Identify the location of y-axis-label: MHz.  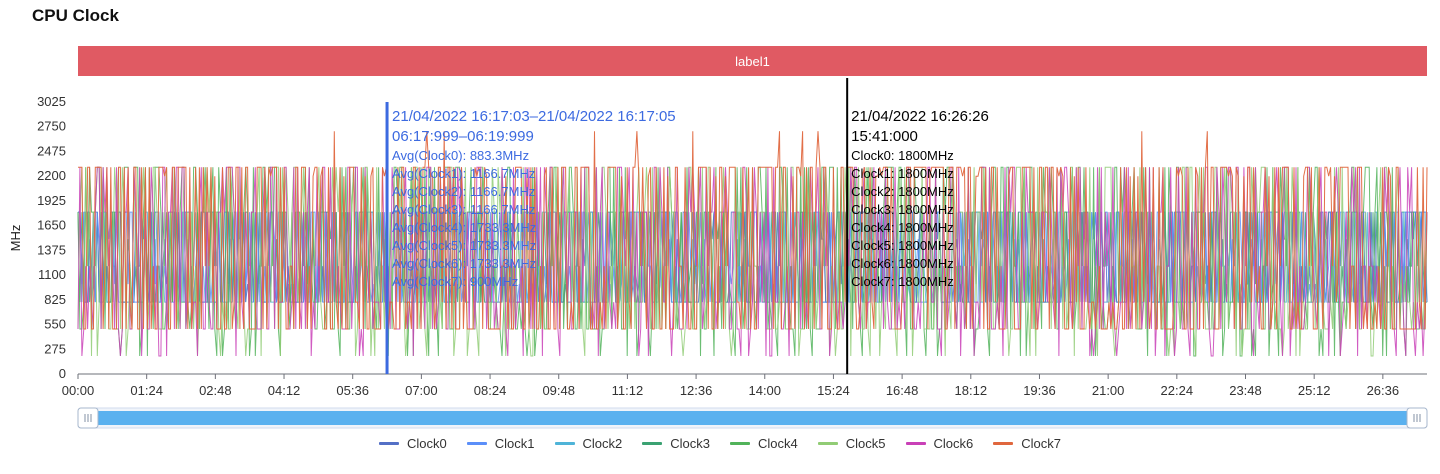
(15, 238).